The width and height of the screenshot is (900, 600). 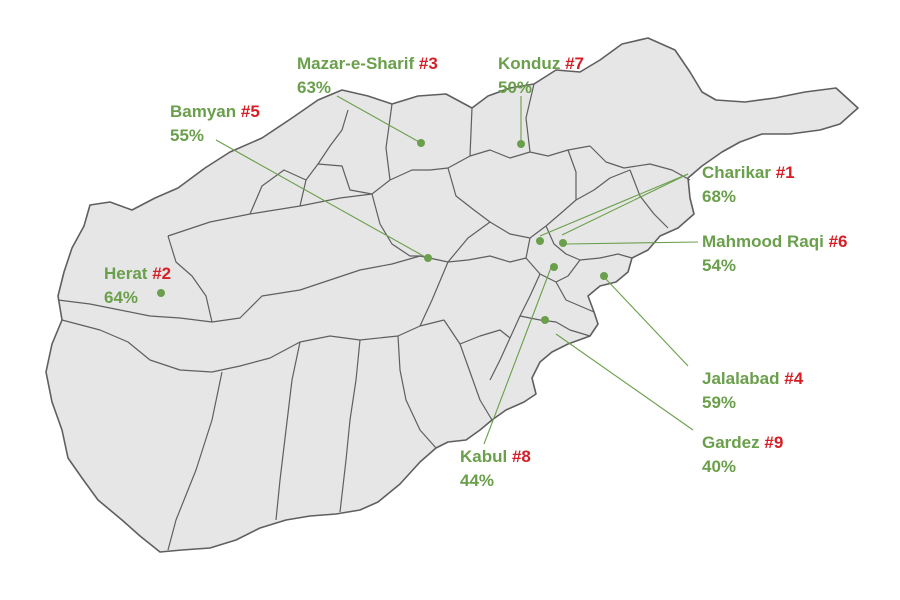 I want to click on marker-jalalabad, so click(x=604, y=276).